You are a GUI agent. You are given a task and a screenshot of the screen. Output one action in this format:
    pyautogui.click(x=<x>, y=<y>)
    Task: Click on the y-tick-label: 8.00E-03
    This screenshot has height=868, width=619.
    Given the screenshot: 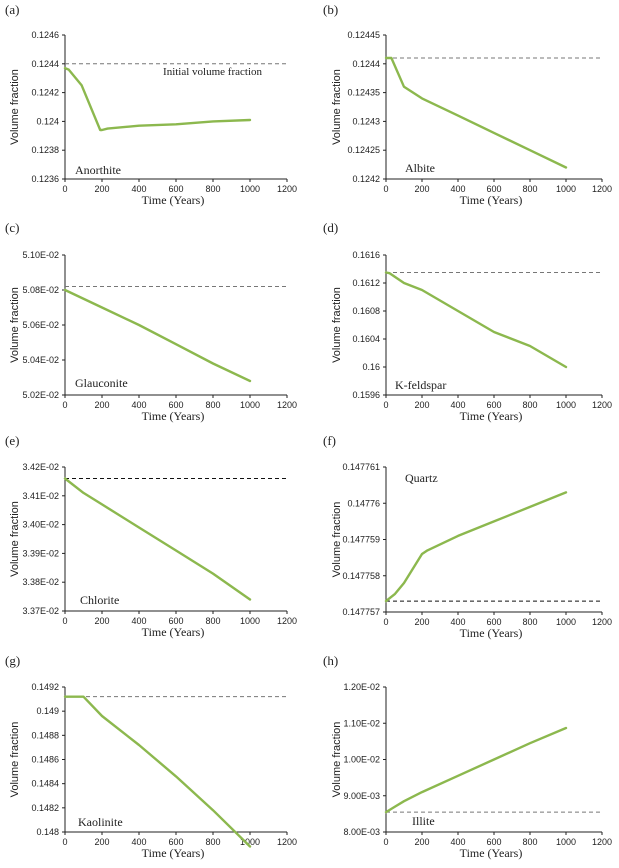 What is the action you would take?
    pyautogui.click(x=361, y=832)
    